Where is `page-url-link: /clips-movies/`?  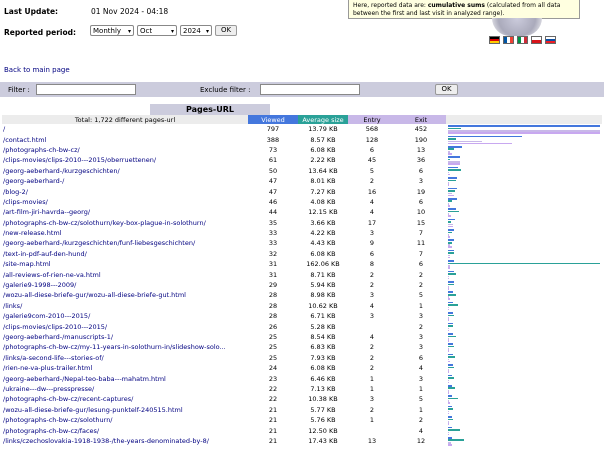
page-url-link: /clips-movies/ is located at coordinates (25, 201).